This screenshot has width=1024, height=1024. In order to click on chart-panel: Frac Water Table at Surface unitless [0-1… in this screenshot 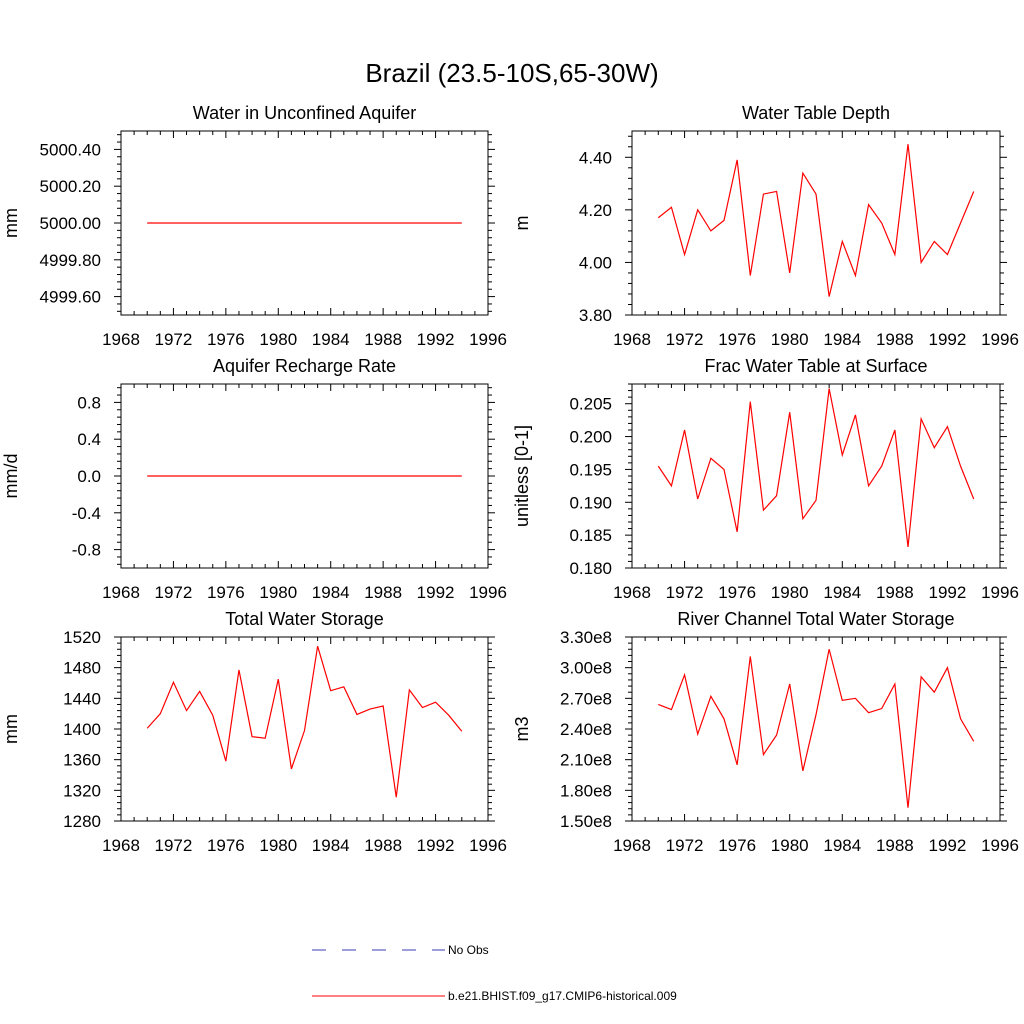, I will do `click(765, 479)`.